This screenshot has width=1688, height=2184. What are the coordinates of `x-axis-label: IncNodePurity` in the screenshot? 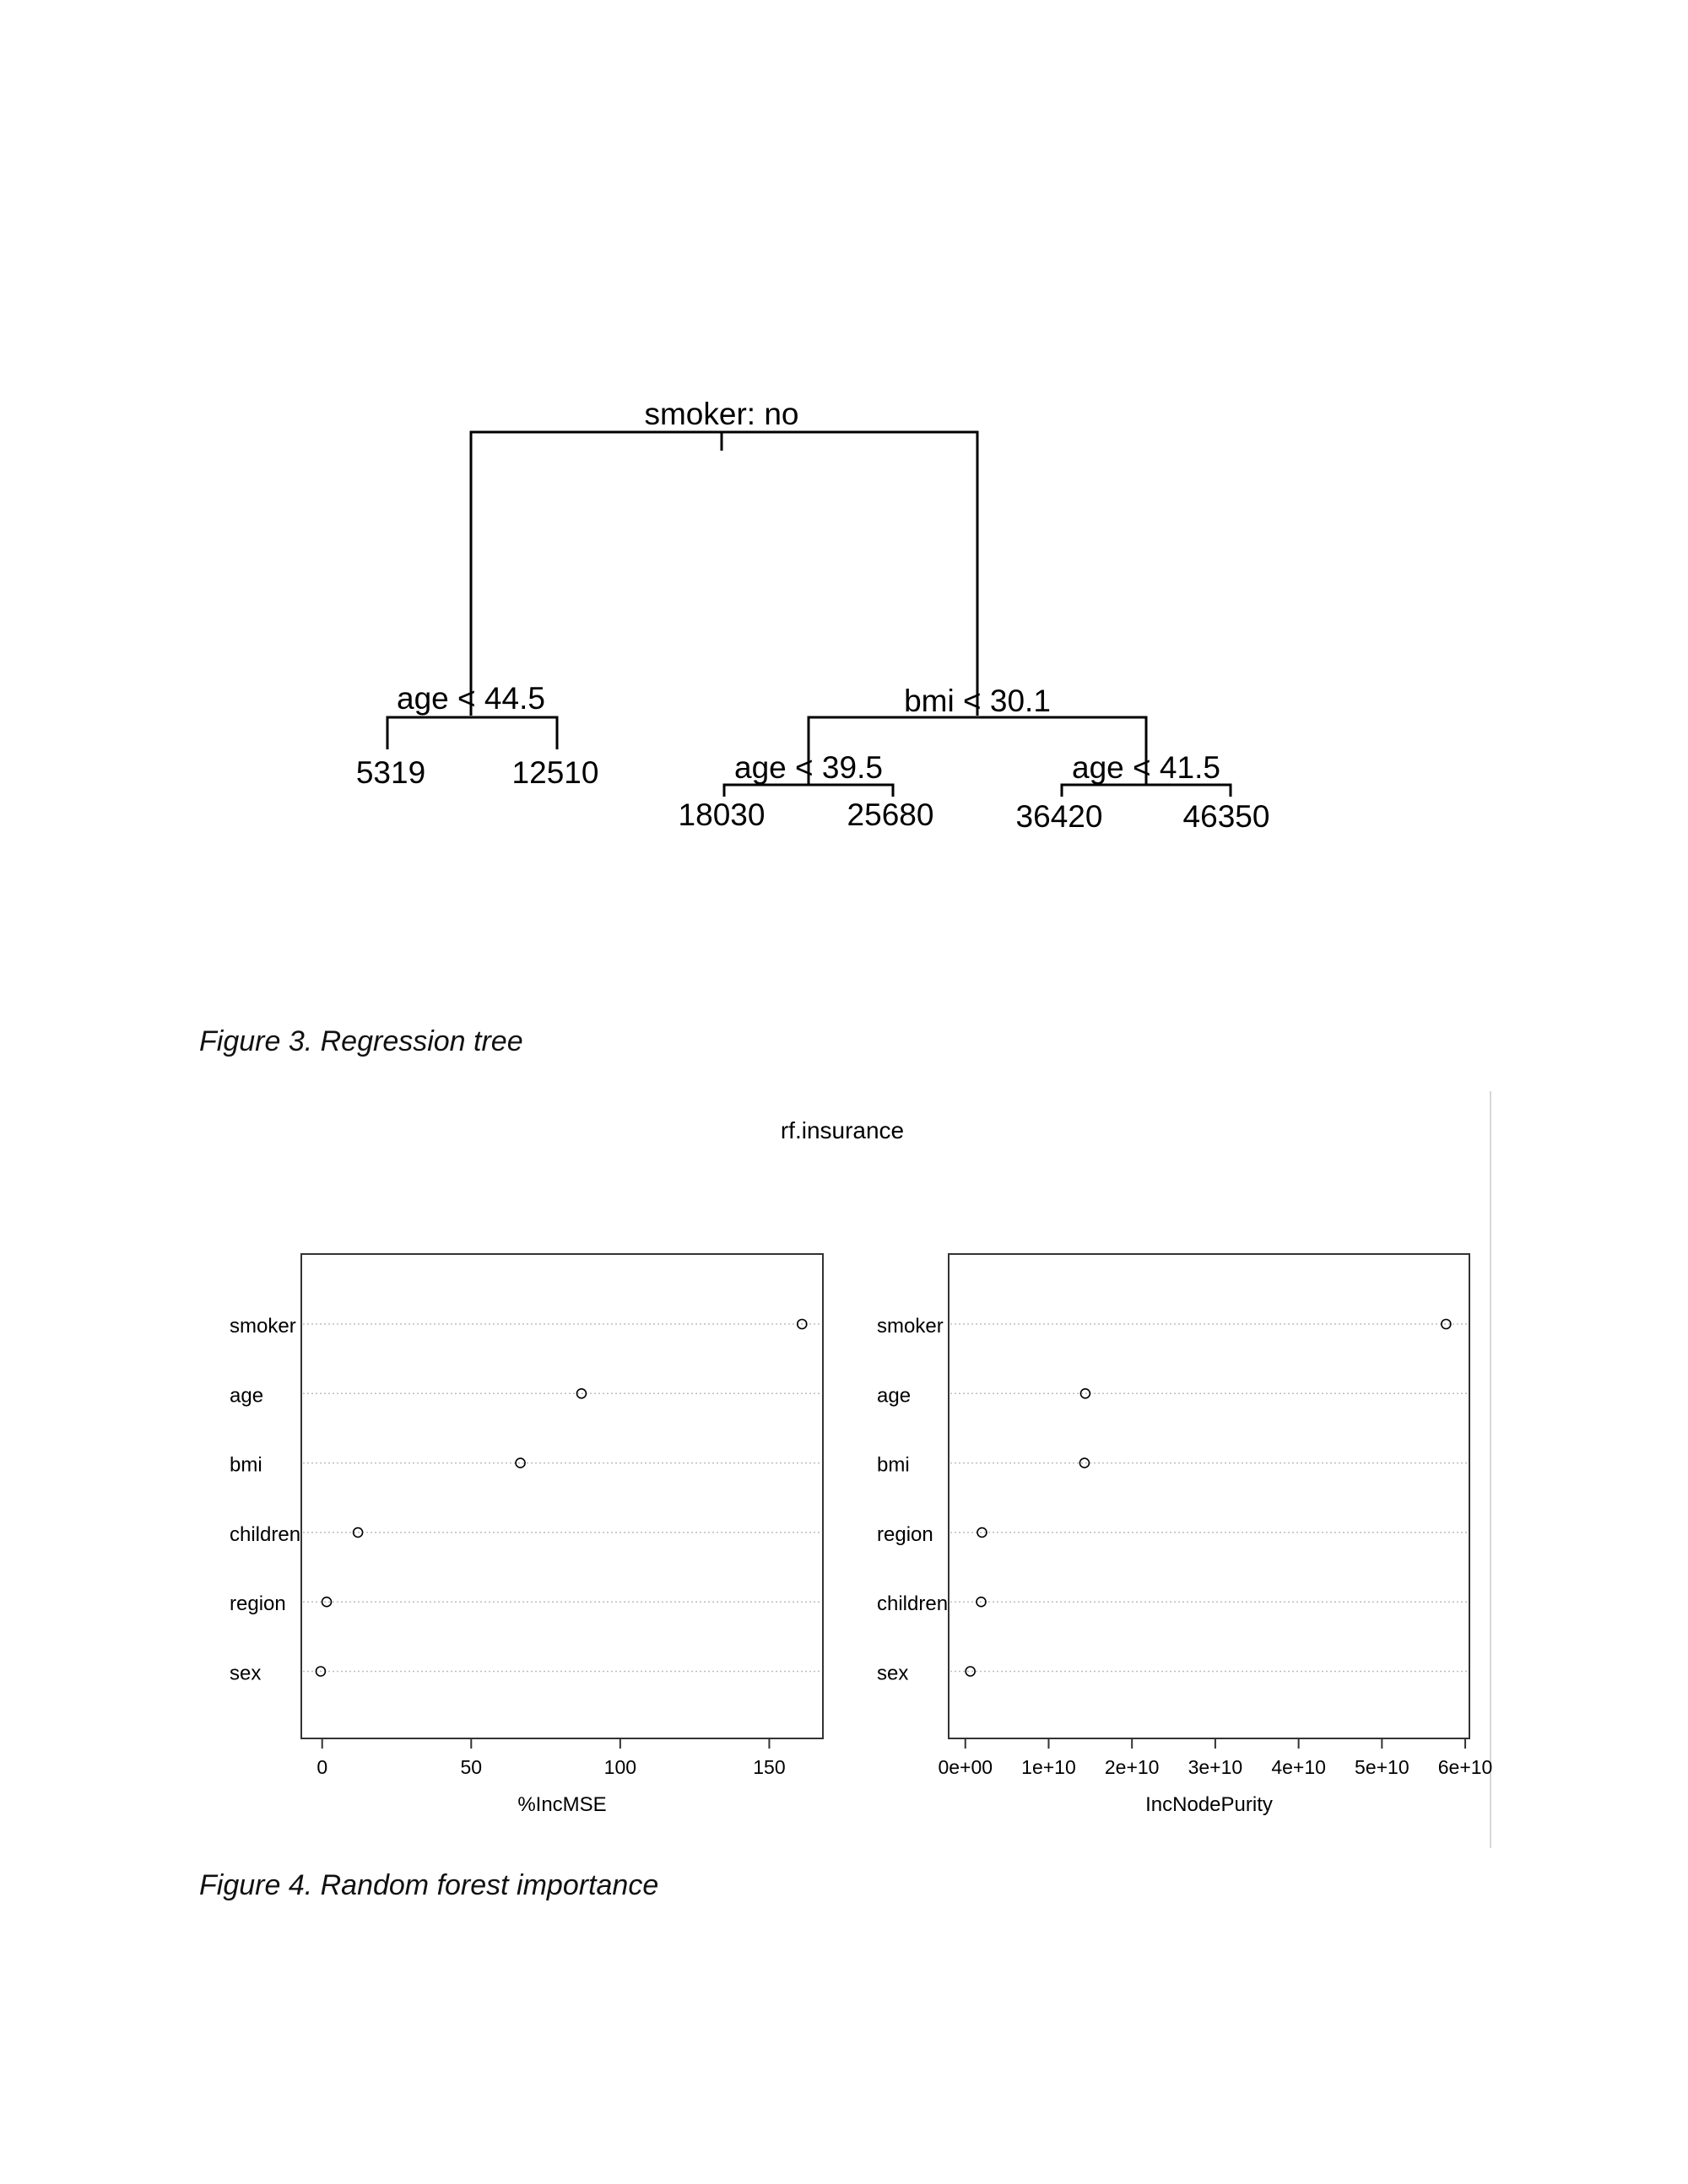 It's located at (1209, 1805).